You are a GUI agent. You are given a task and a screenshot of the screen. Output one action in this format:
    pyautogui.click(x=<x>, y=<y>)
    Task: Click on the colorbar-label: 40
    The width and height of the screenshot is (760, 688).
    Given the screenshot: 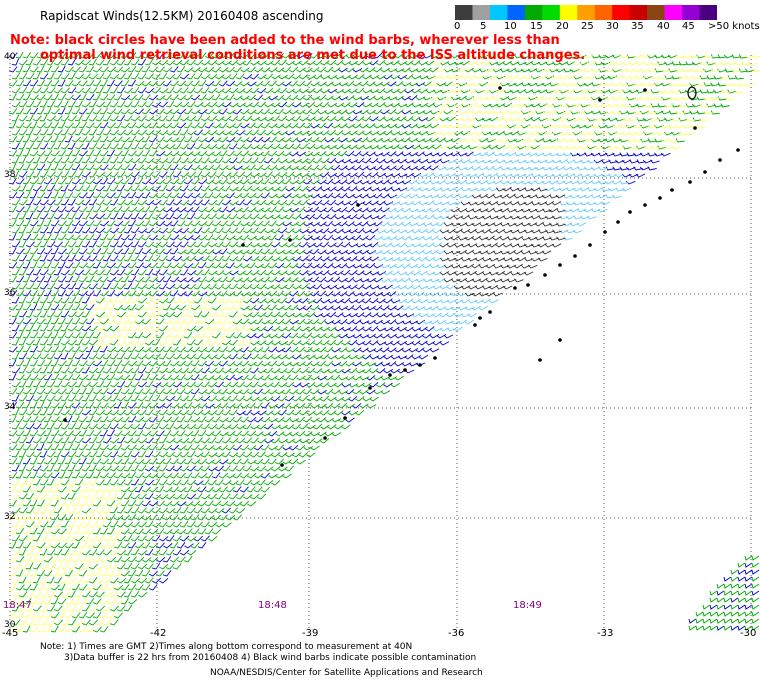 What is the action you would take?
    pyautogui.click(x=663, y=26)
    